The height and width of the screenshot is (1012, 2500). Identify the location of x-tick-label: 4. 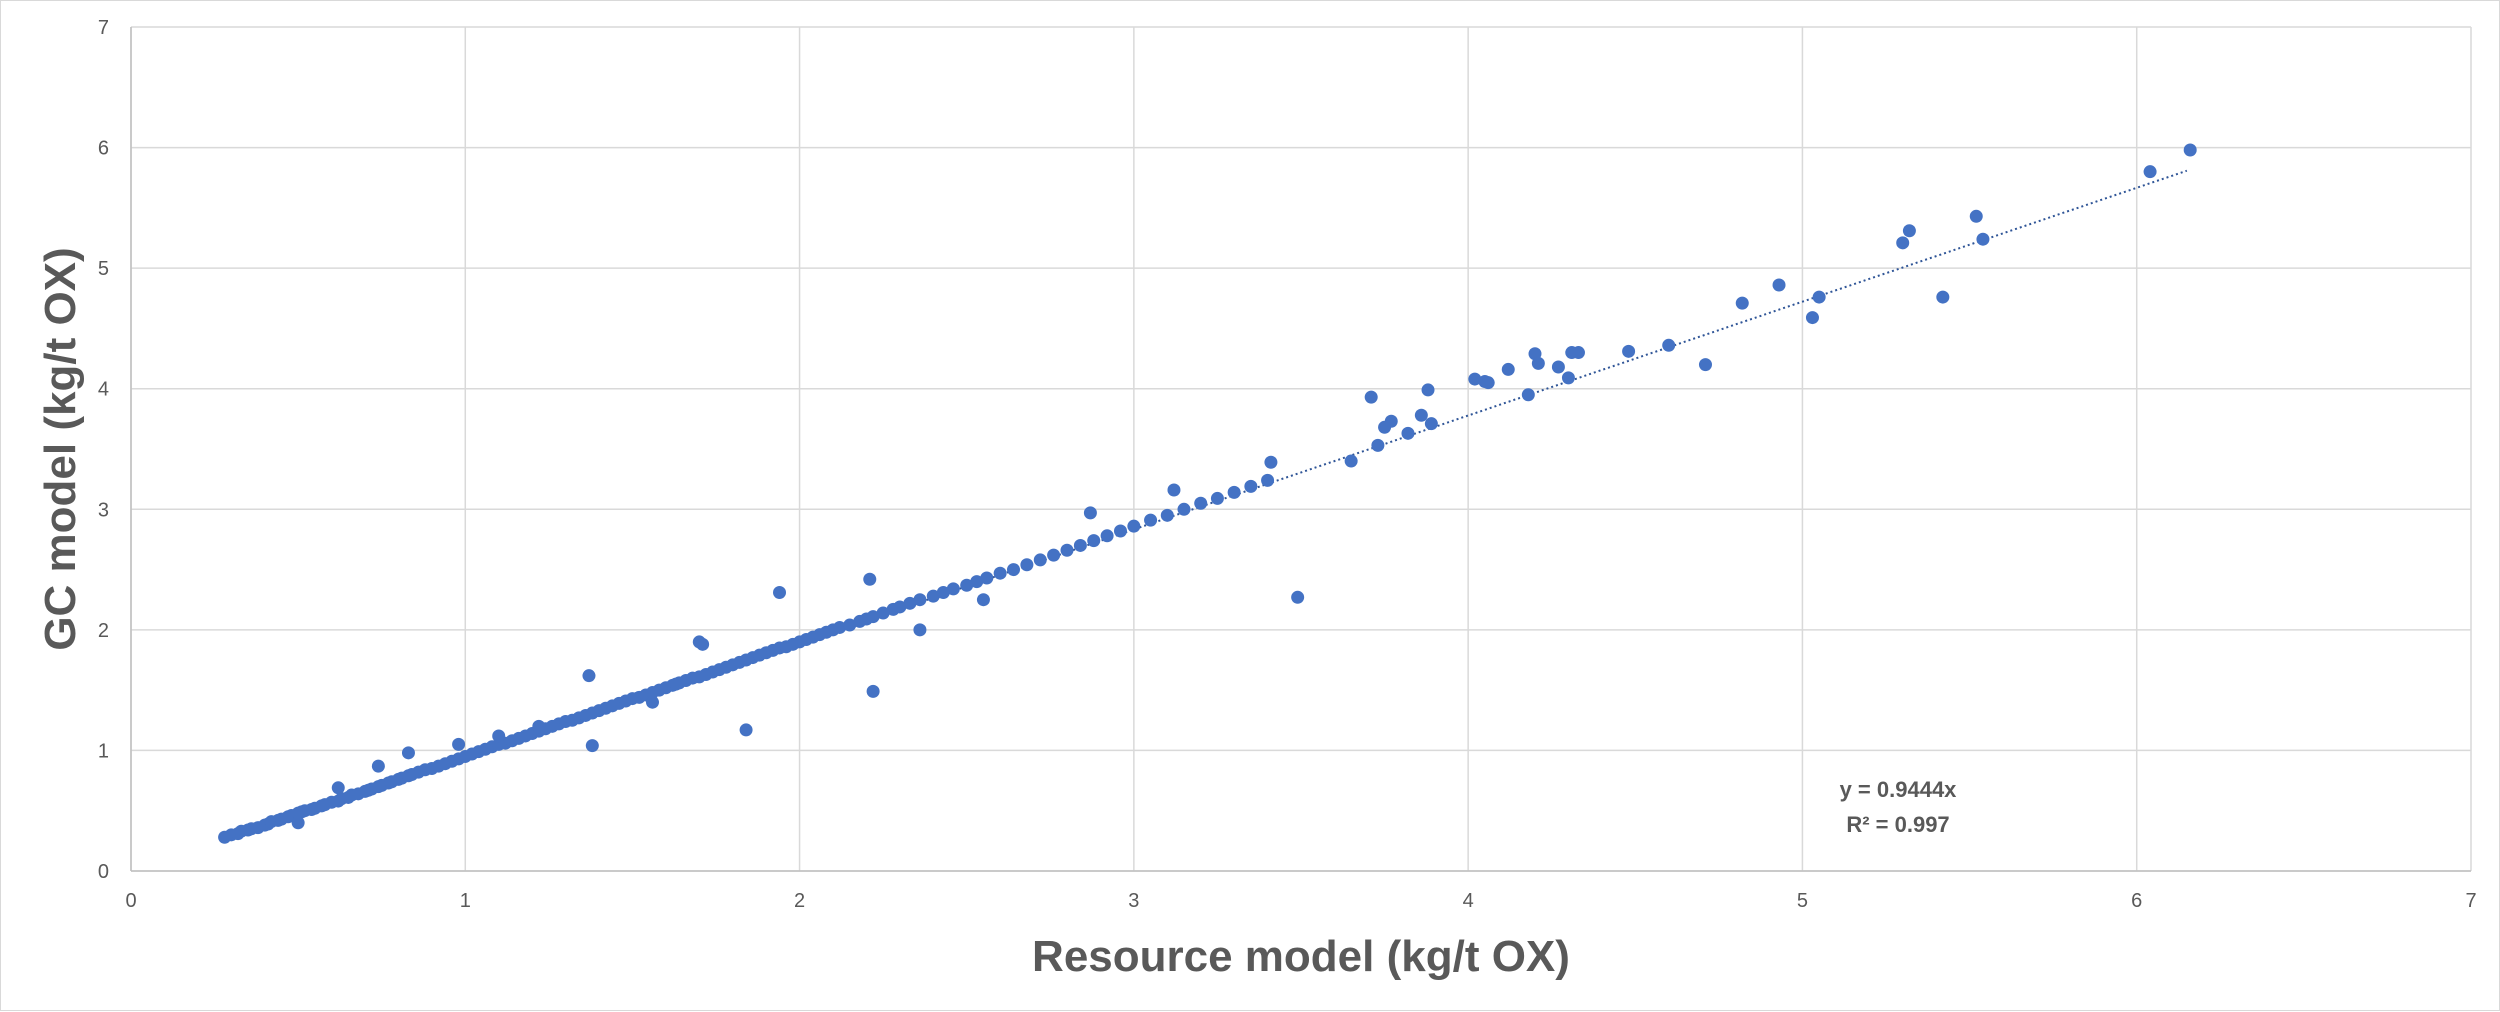
(1468, 901).